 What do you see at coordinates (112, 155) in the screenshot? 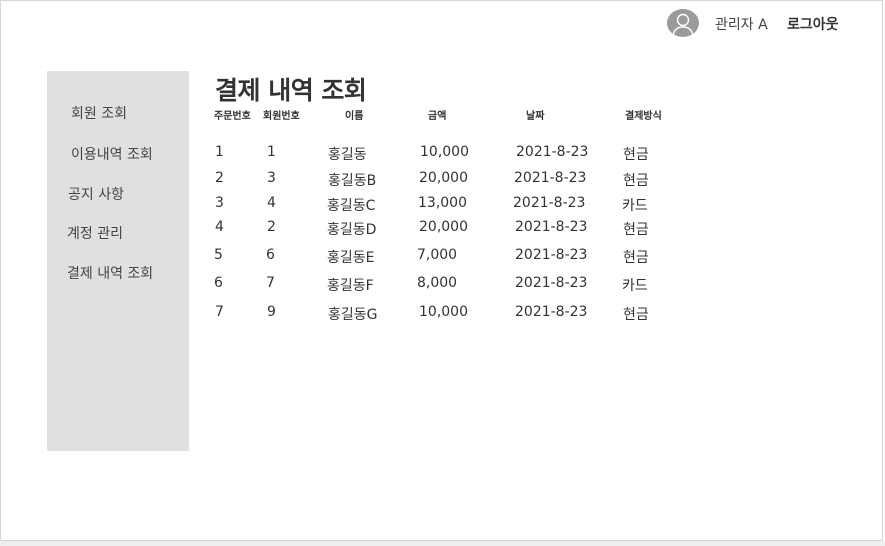
I see `sidebar-item-usage-history: 이용내역 조회` at bounding box center [112, 155].